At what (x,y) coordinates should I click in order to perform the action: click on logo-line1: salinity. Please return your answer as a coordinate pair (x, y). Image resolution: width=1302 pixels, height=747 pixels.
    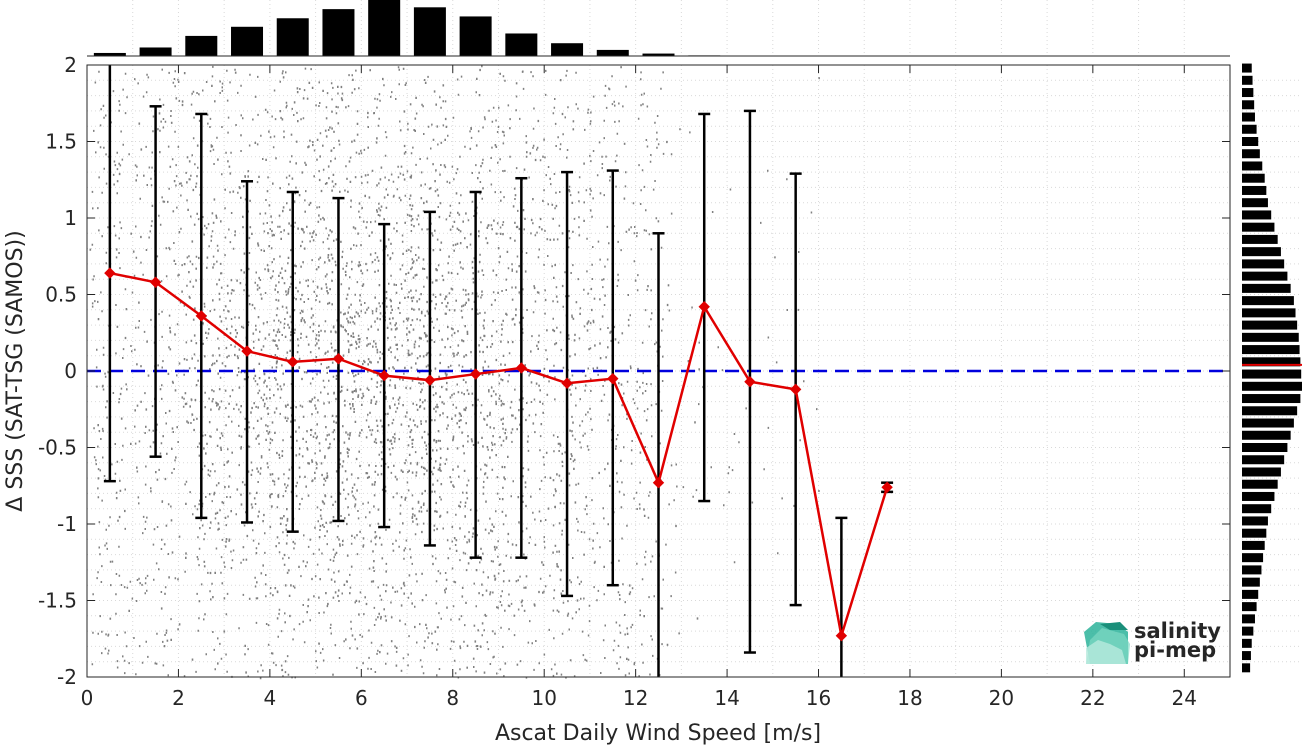
    Looking at the image, I should click on (1177, 631).